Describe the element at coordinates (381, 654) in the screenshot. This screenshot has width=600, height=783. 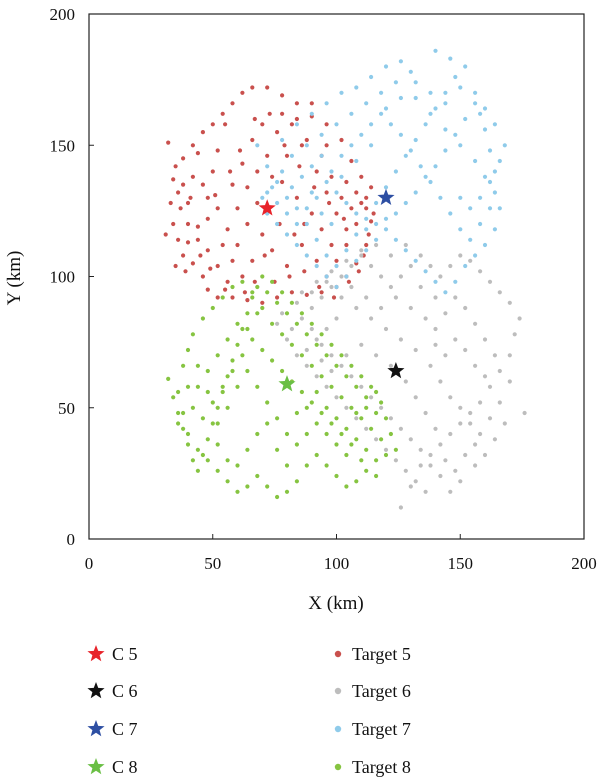
I see `legend-label-target-5: Target 5` at that location.